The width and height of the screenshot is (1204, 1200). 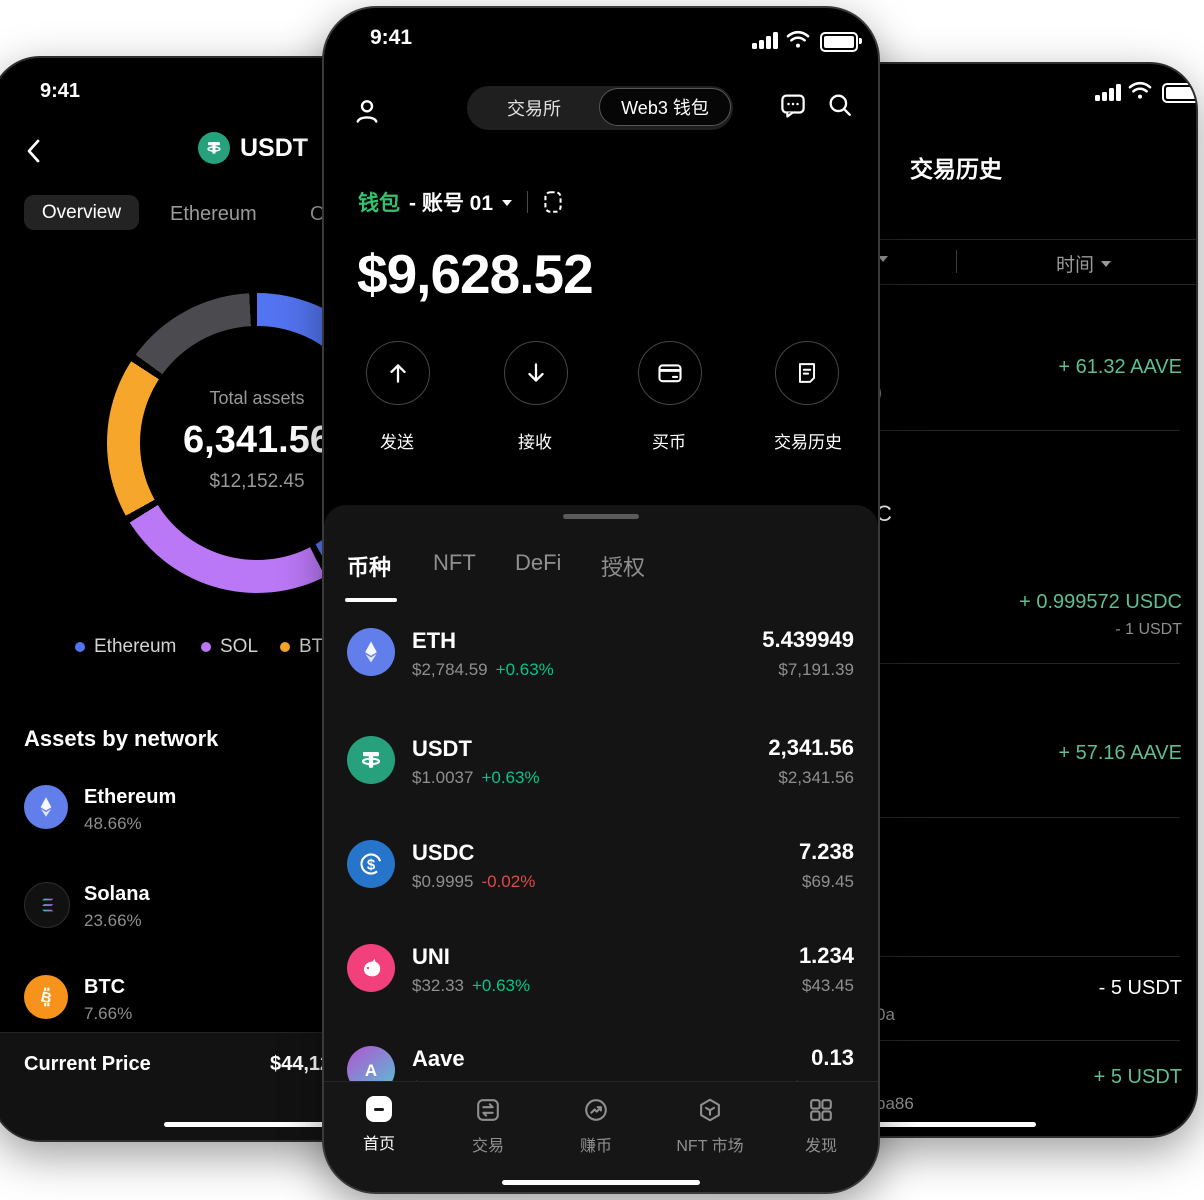 What do you see at coordinates (819, 1126) in the screenshot?
I see `nav-item-discover: 发现` at bounding box center [819, 1126].